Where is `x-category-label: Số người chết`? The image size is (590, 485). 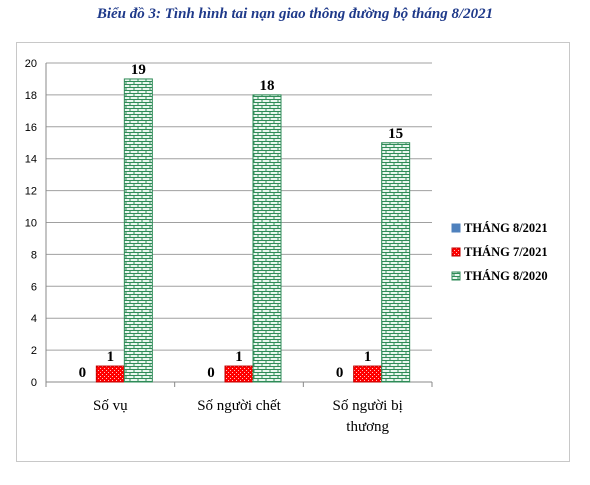 x-category-label: Số người chết is located at coordinates (239, 406).